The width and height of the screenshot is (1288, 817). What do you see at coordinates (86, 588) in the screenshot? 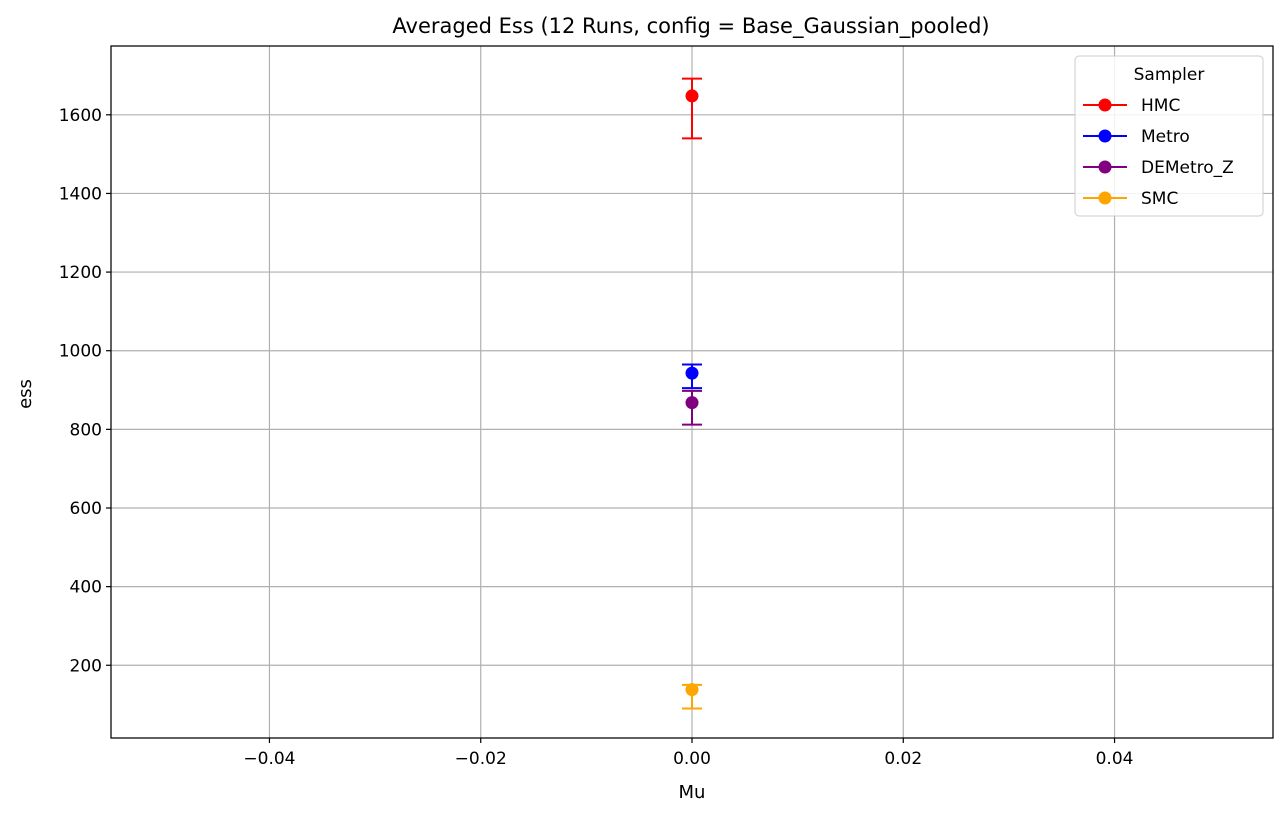
I see `y-tick-label: 400` at bounding box center [86, 588].